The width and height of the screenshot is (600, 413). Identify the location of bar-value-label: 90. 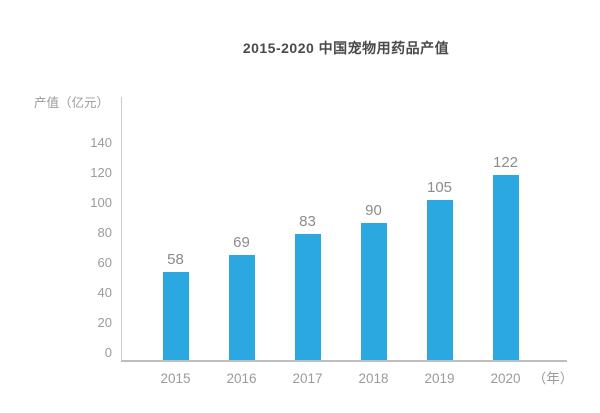
(373, 210).